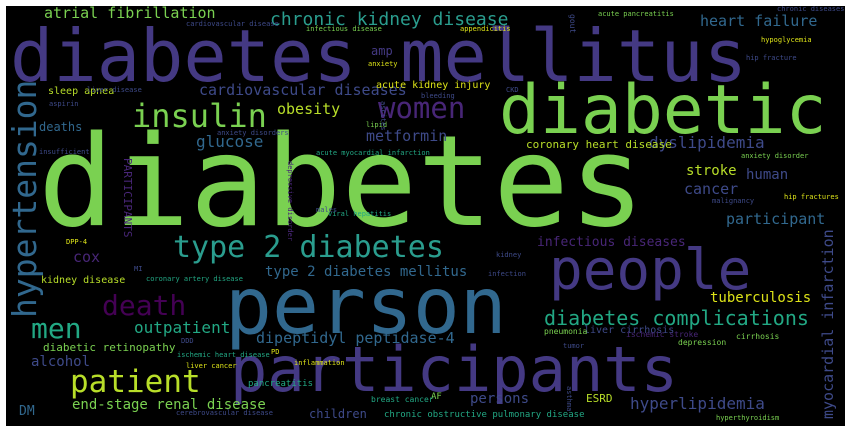 The width and height of the screenshot is (851, 432). I want to click on word: hip fractures, so click(811, 197).